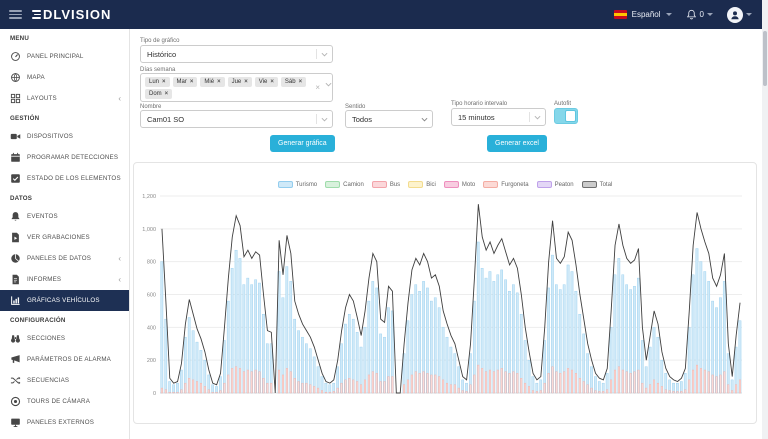 This screenshot has height=439, width=768. I want to click on tipo-grafico-label: Tipo de gráfico, so click(160, 41).